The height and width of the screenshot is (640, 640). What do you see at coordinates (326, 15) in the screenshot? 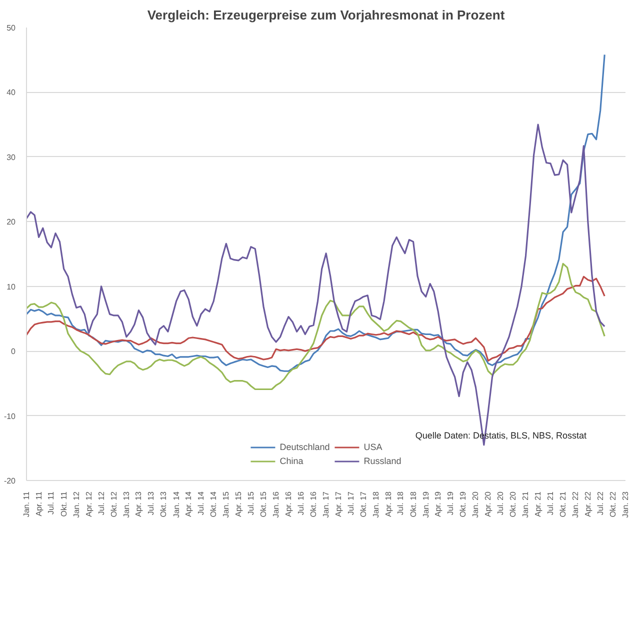
I see `chart-title: Vergleich: Erzeugerpreise zum Vorjahresmonat in Prozent` at bounding box center [326, 15].